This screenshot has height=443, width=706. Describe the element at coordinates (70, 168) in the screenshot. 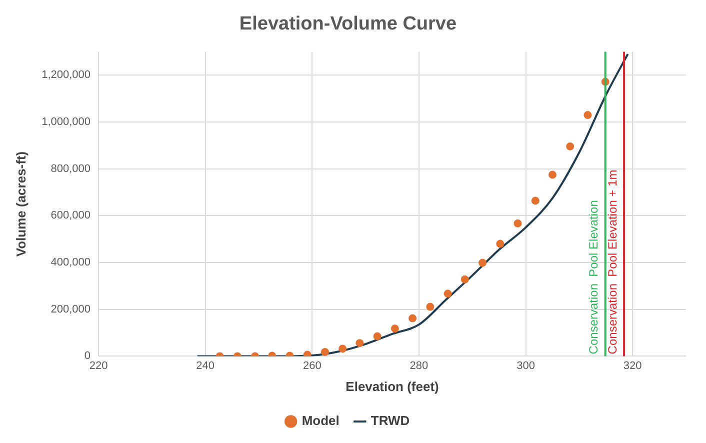

I see `y-tick-label: 800,000` at that location.